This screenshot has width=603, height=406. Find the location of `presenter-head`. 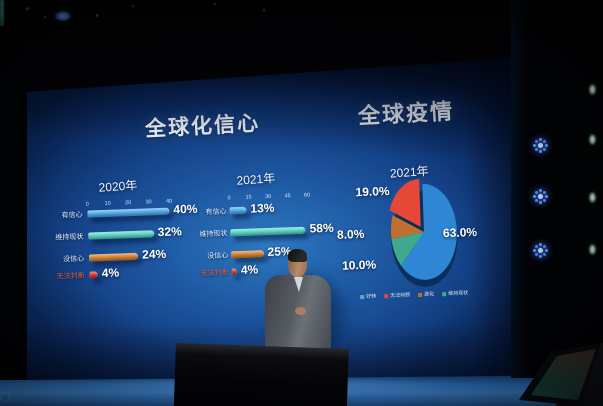

presenter-head is located at coordinates (297, 263).